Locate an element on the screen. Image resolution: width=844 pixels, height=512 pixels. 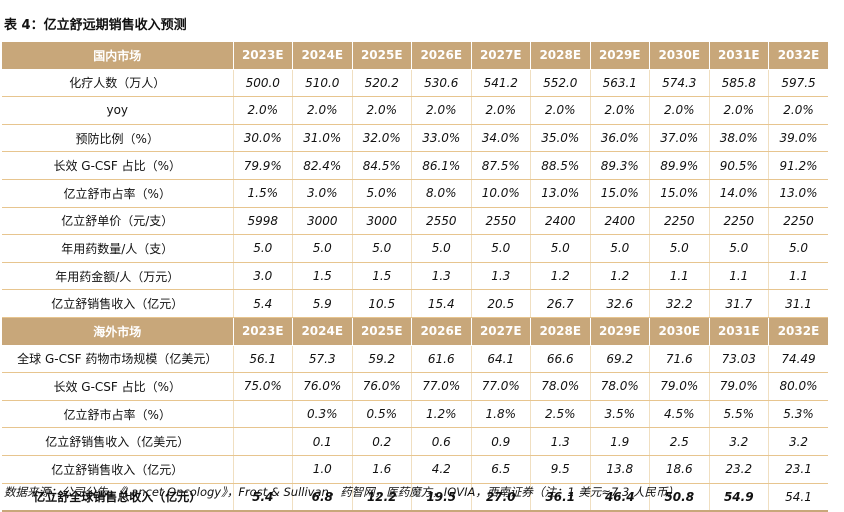
value-cell: 5.3% is located at coordinates (798, 414).